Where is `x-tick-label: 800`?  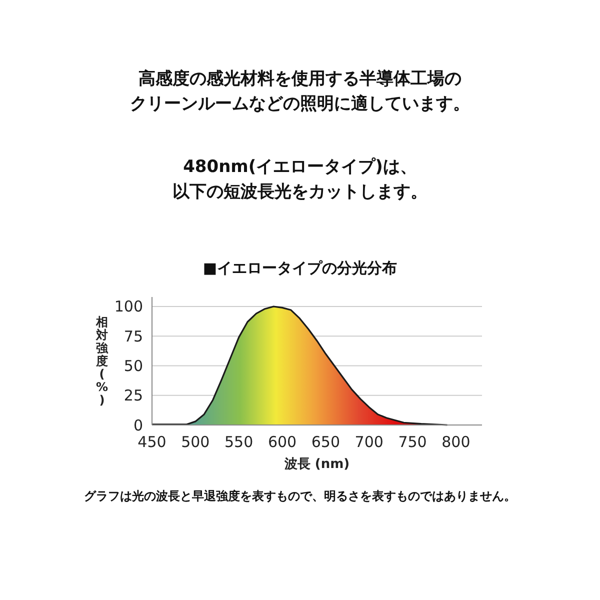 x-tick-label: 800 is located at coordinates (456, 442).